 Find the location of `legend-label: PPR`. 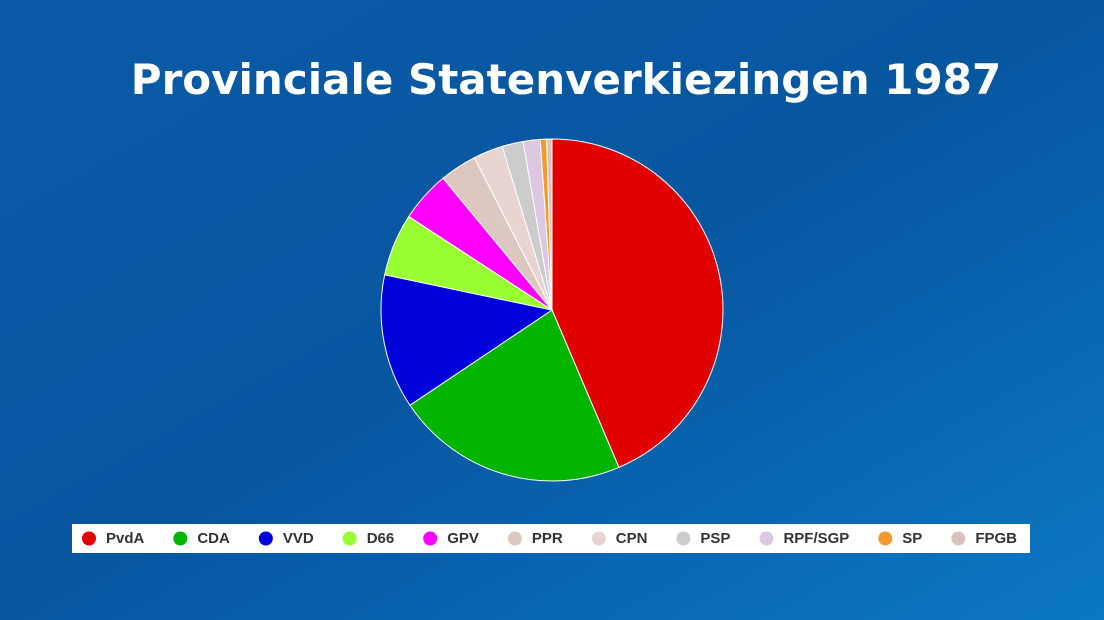

legend-label: PPR is located at coordinates (547, 538).